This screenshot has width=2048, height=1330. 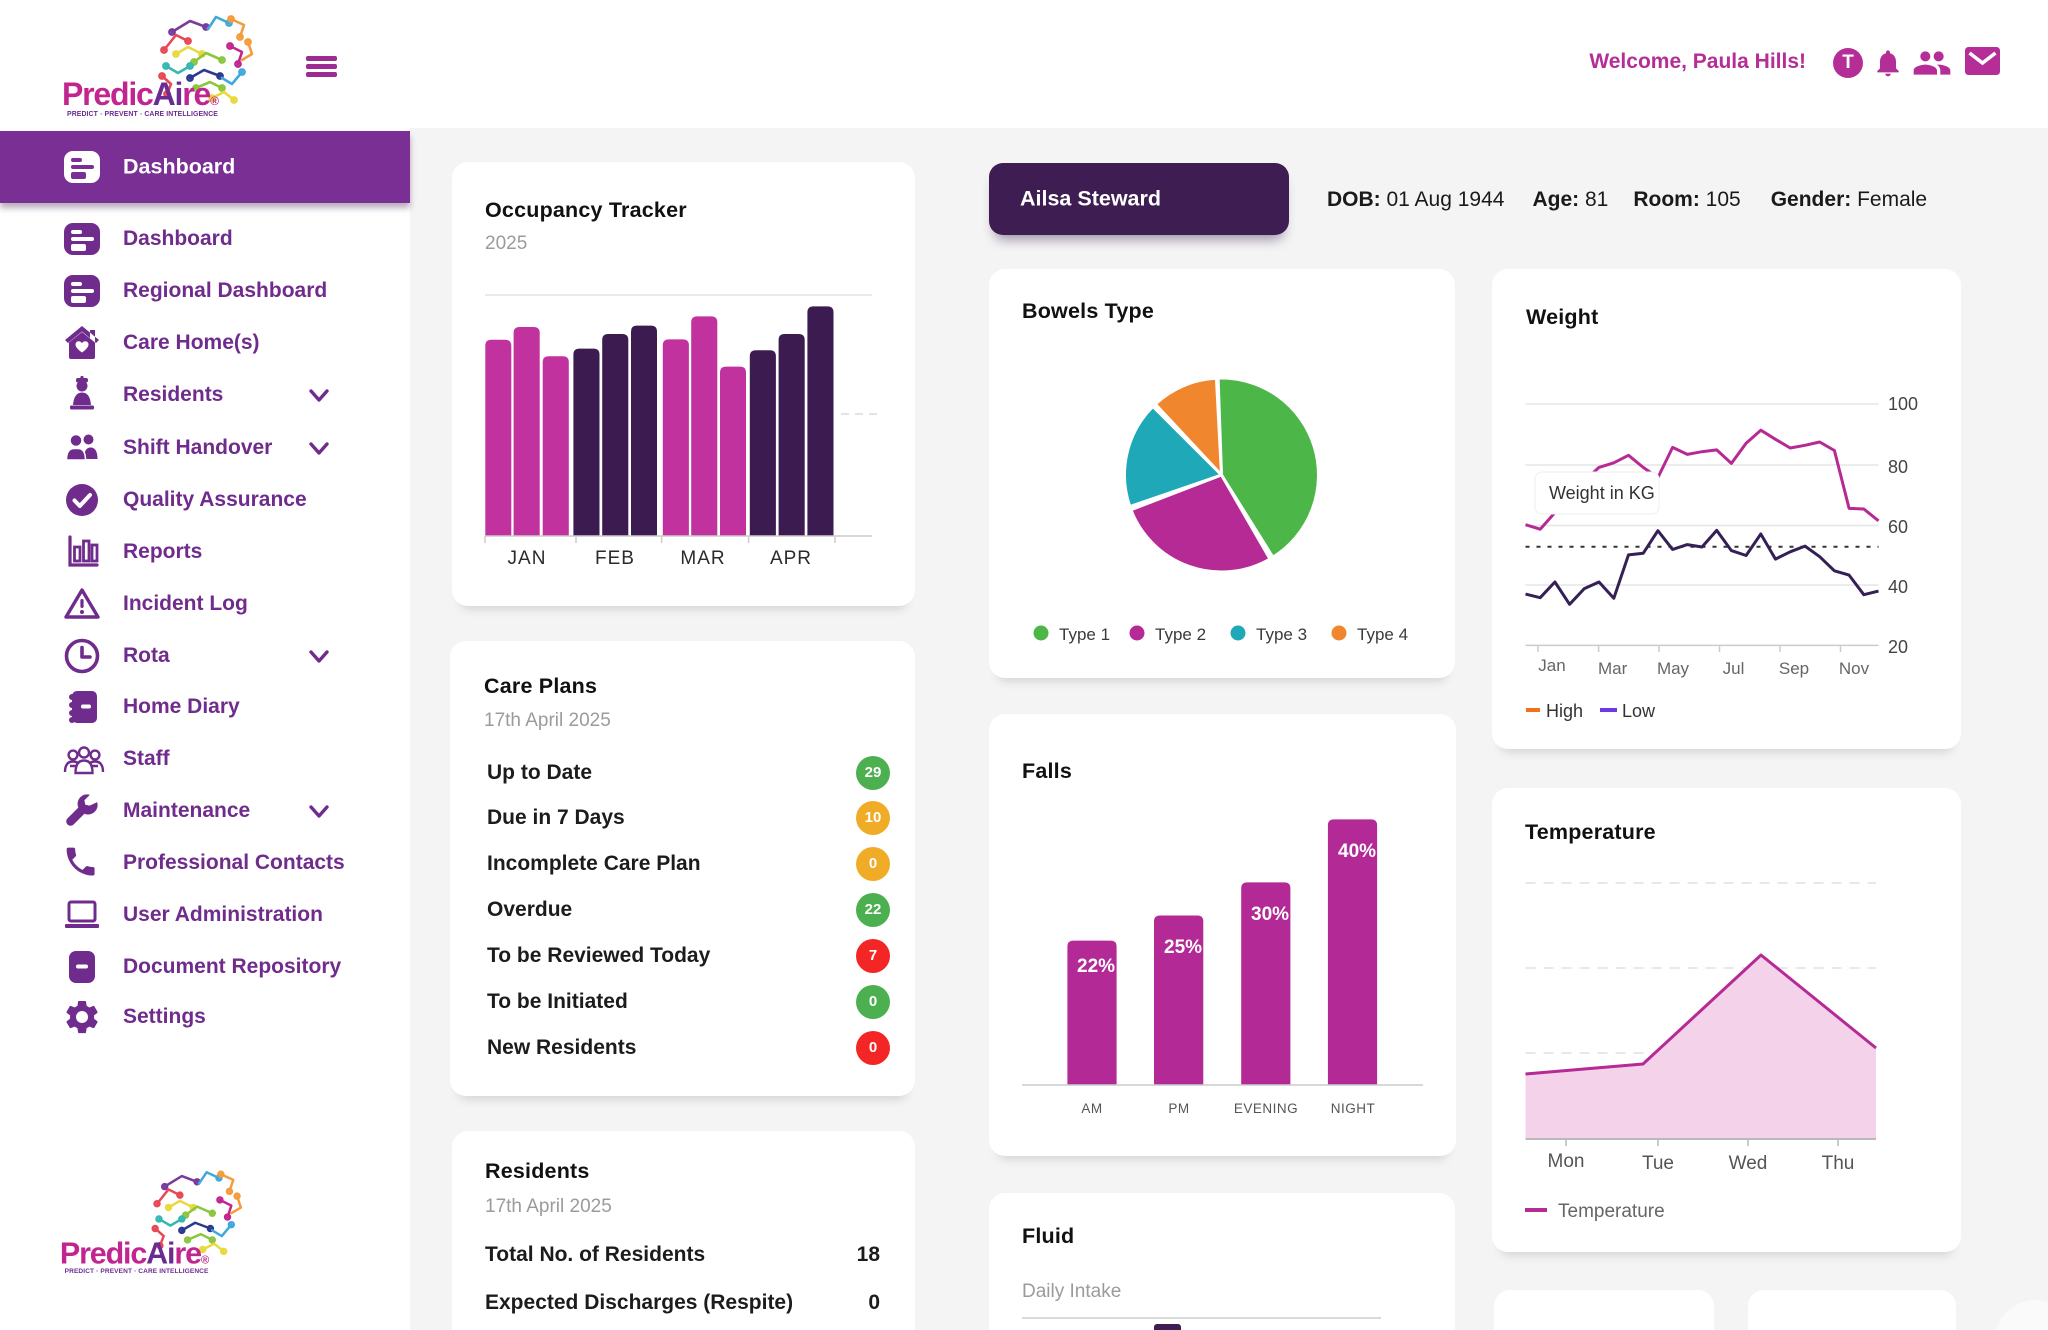 I want to click on svg-text: 40, so click(x=1898, y=587).